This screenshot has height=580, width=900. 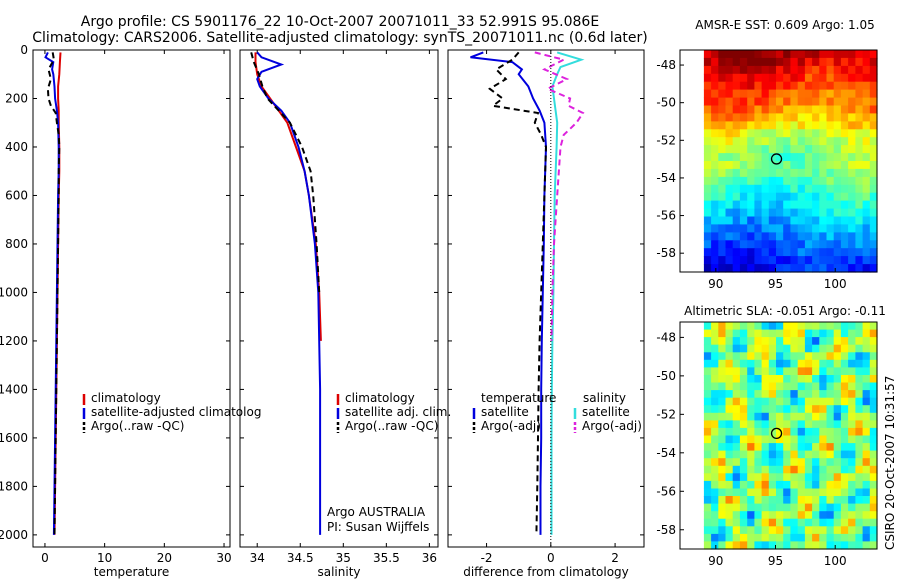 I want to click on legend-label: Argo(..raw -QC), so click(x=137, y=426).